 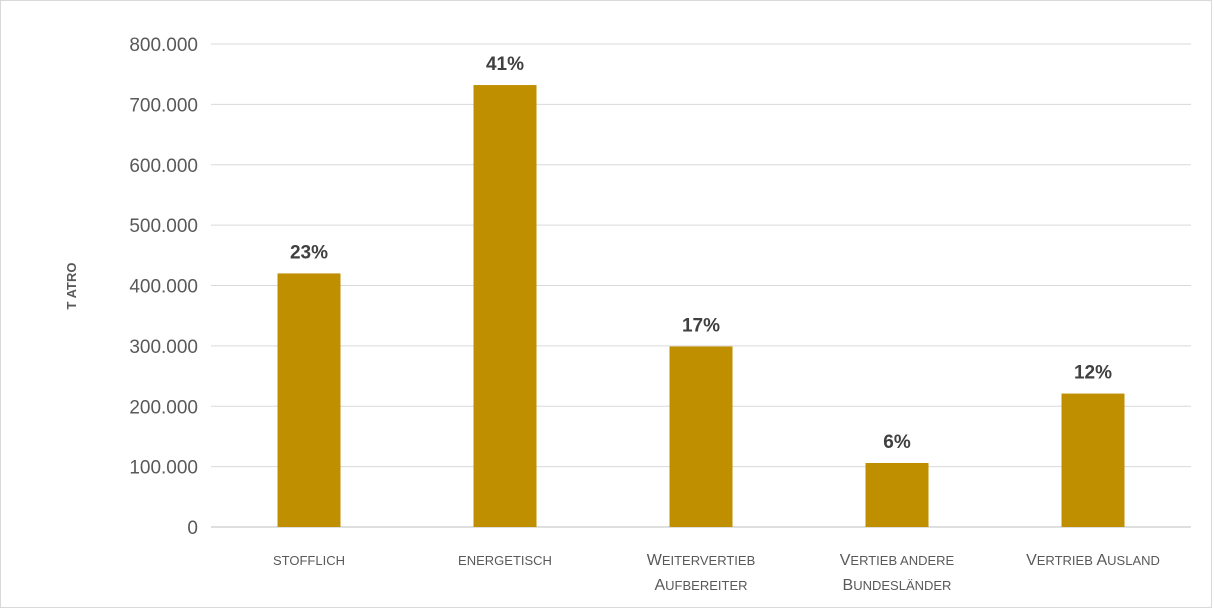 I want to click on x-tick-label: WEITERVERTIEB, so click(x=701, y=560).